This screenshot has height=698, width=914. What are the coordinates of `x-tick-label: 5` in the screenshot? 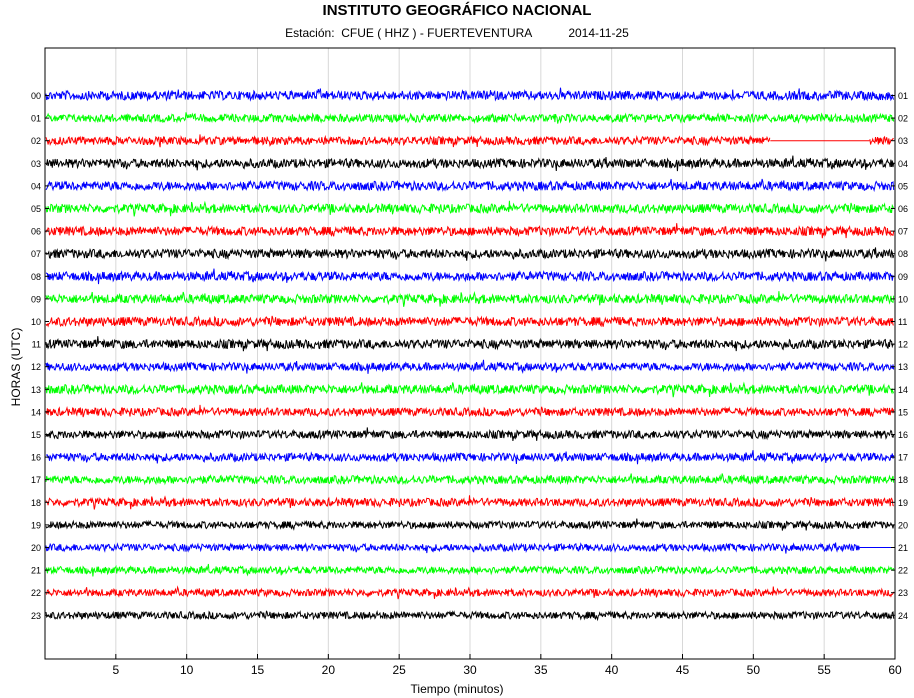 It's located at (115, 670).